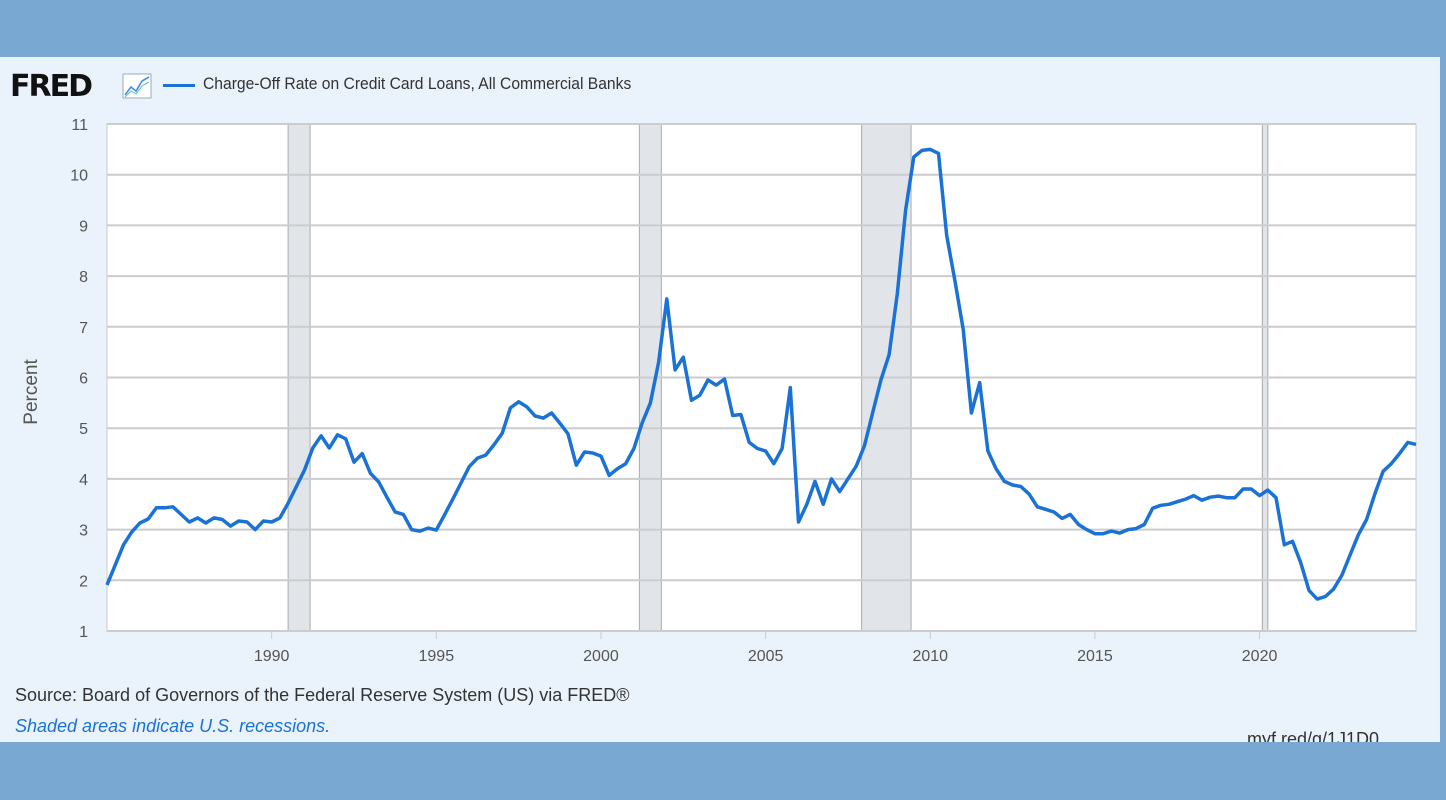 This screenshot has height=800, width=1446. Describe the element at coordinates (83, 429) in the screenshot. I see `y-tick-label: 5` at that location.